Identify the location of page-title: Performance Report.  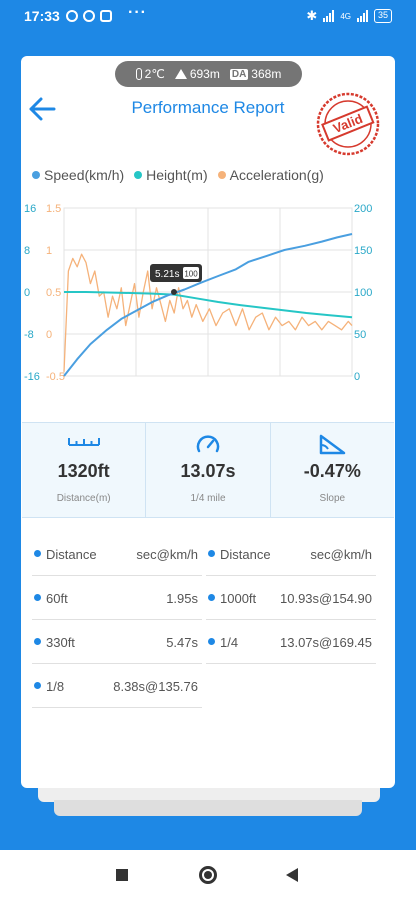
(208, 107).